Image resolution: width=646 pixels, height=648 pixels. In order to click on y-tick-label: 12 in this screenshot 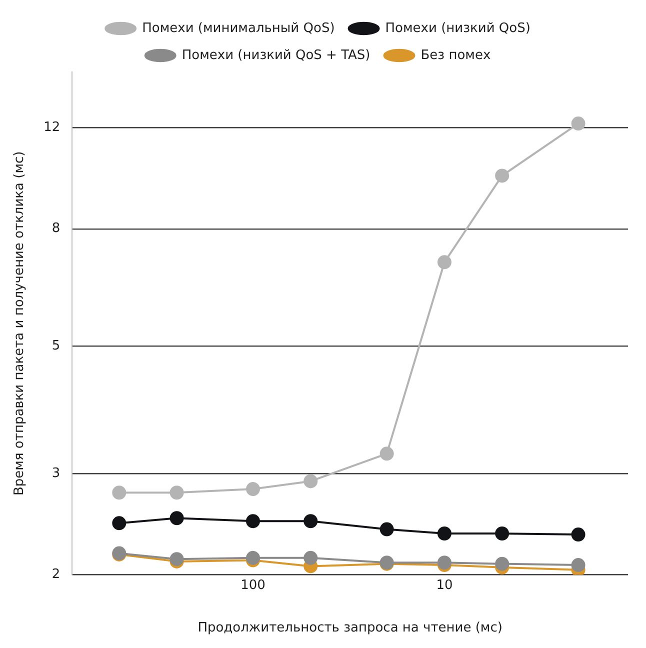, I will do `click(52, 128)`.